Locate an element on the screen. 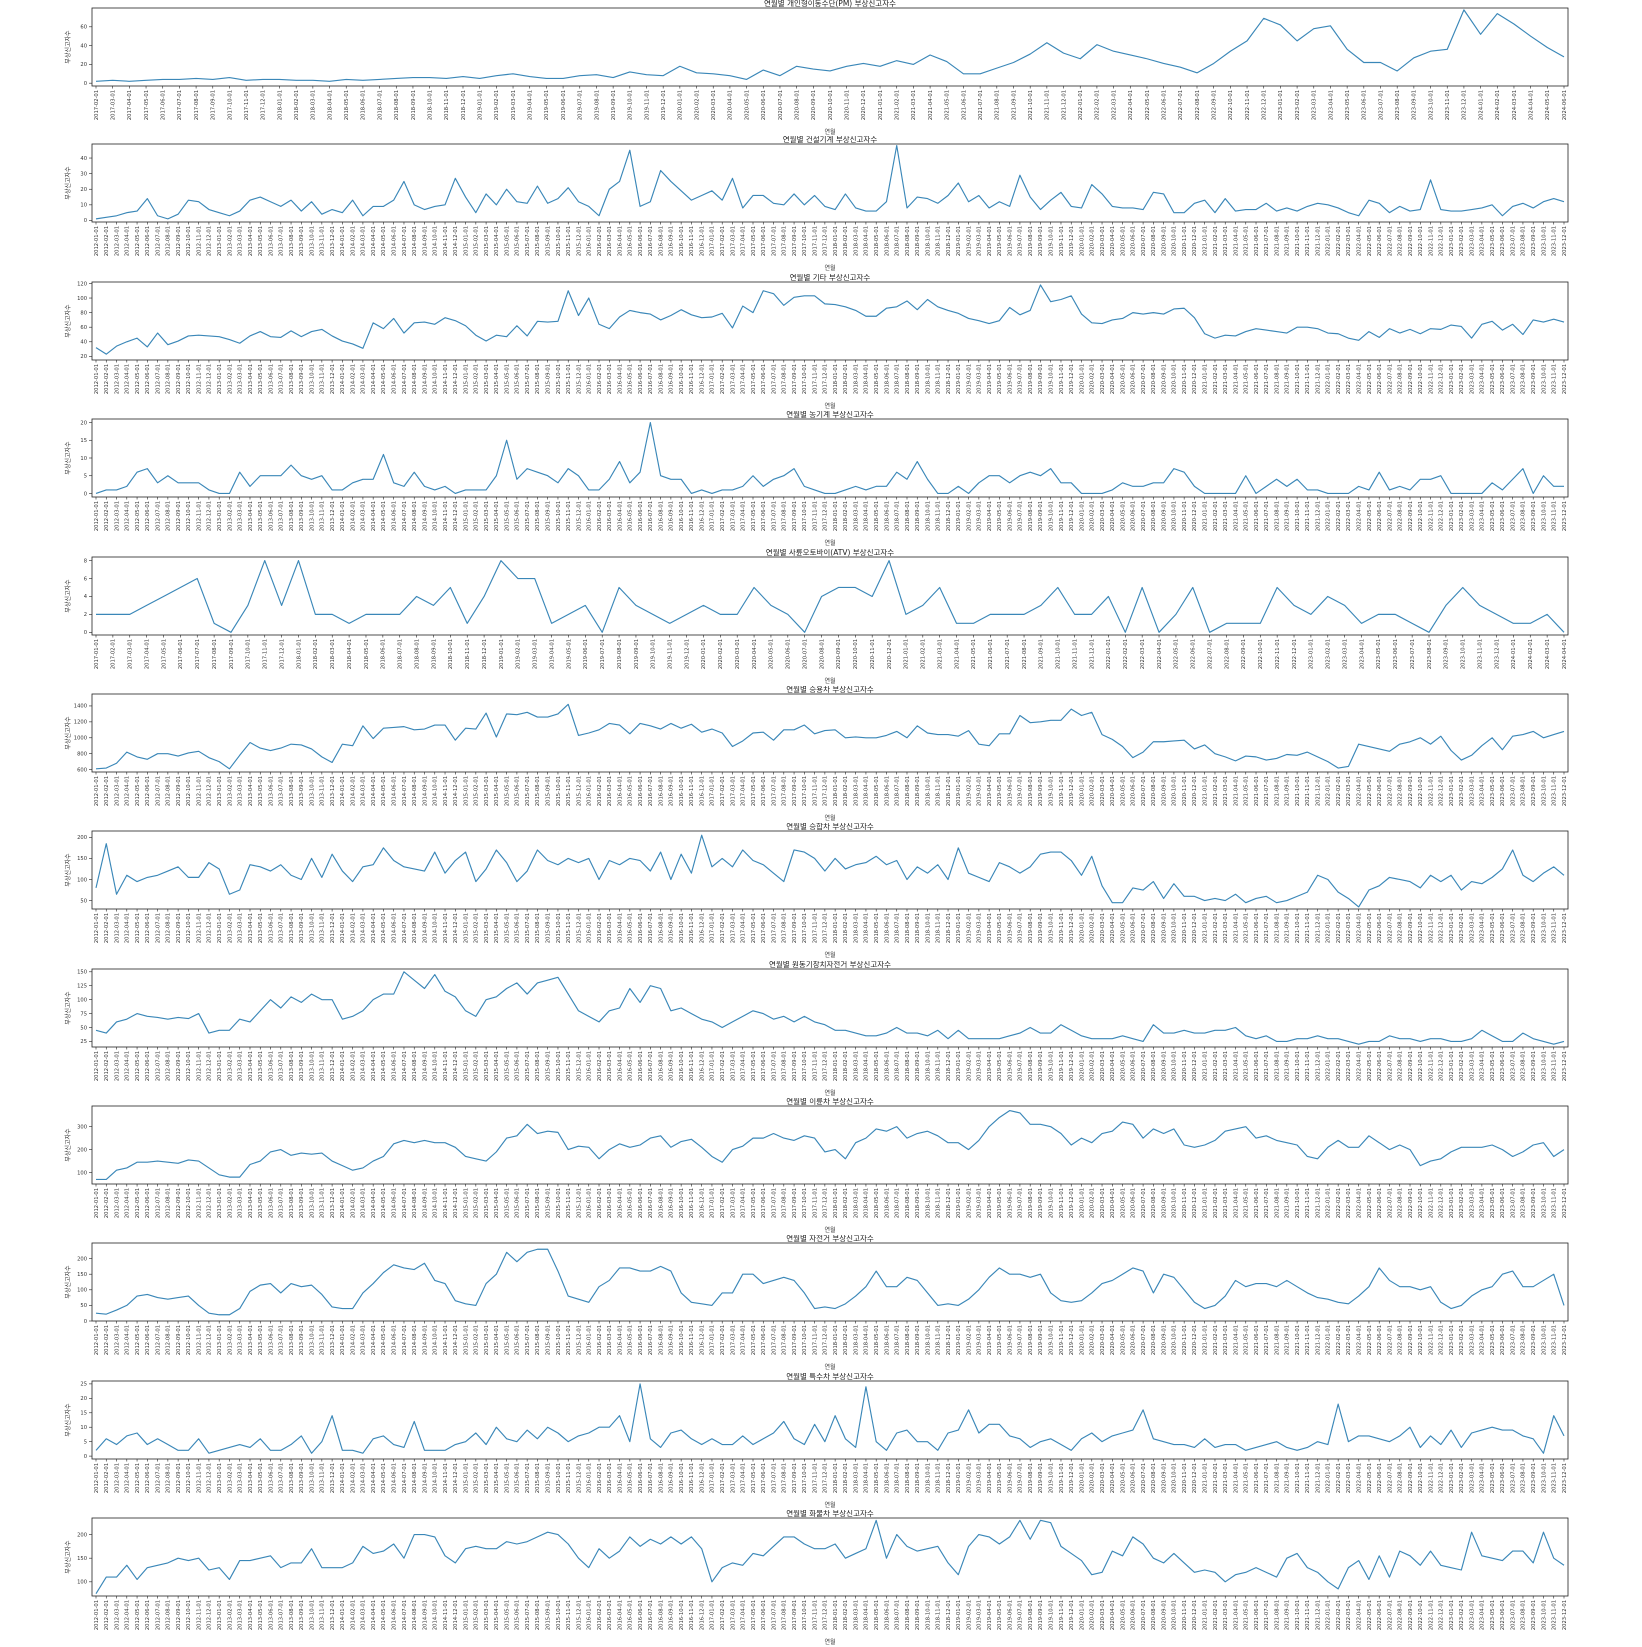  x-tick-label: 2013-03-01 is located at coordinates (241, 1478).